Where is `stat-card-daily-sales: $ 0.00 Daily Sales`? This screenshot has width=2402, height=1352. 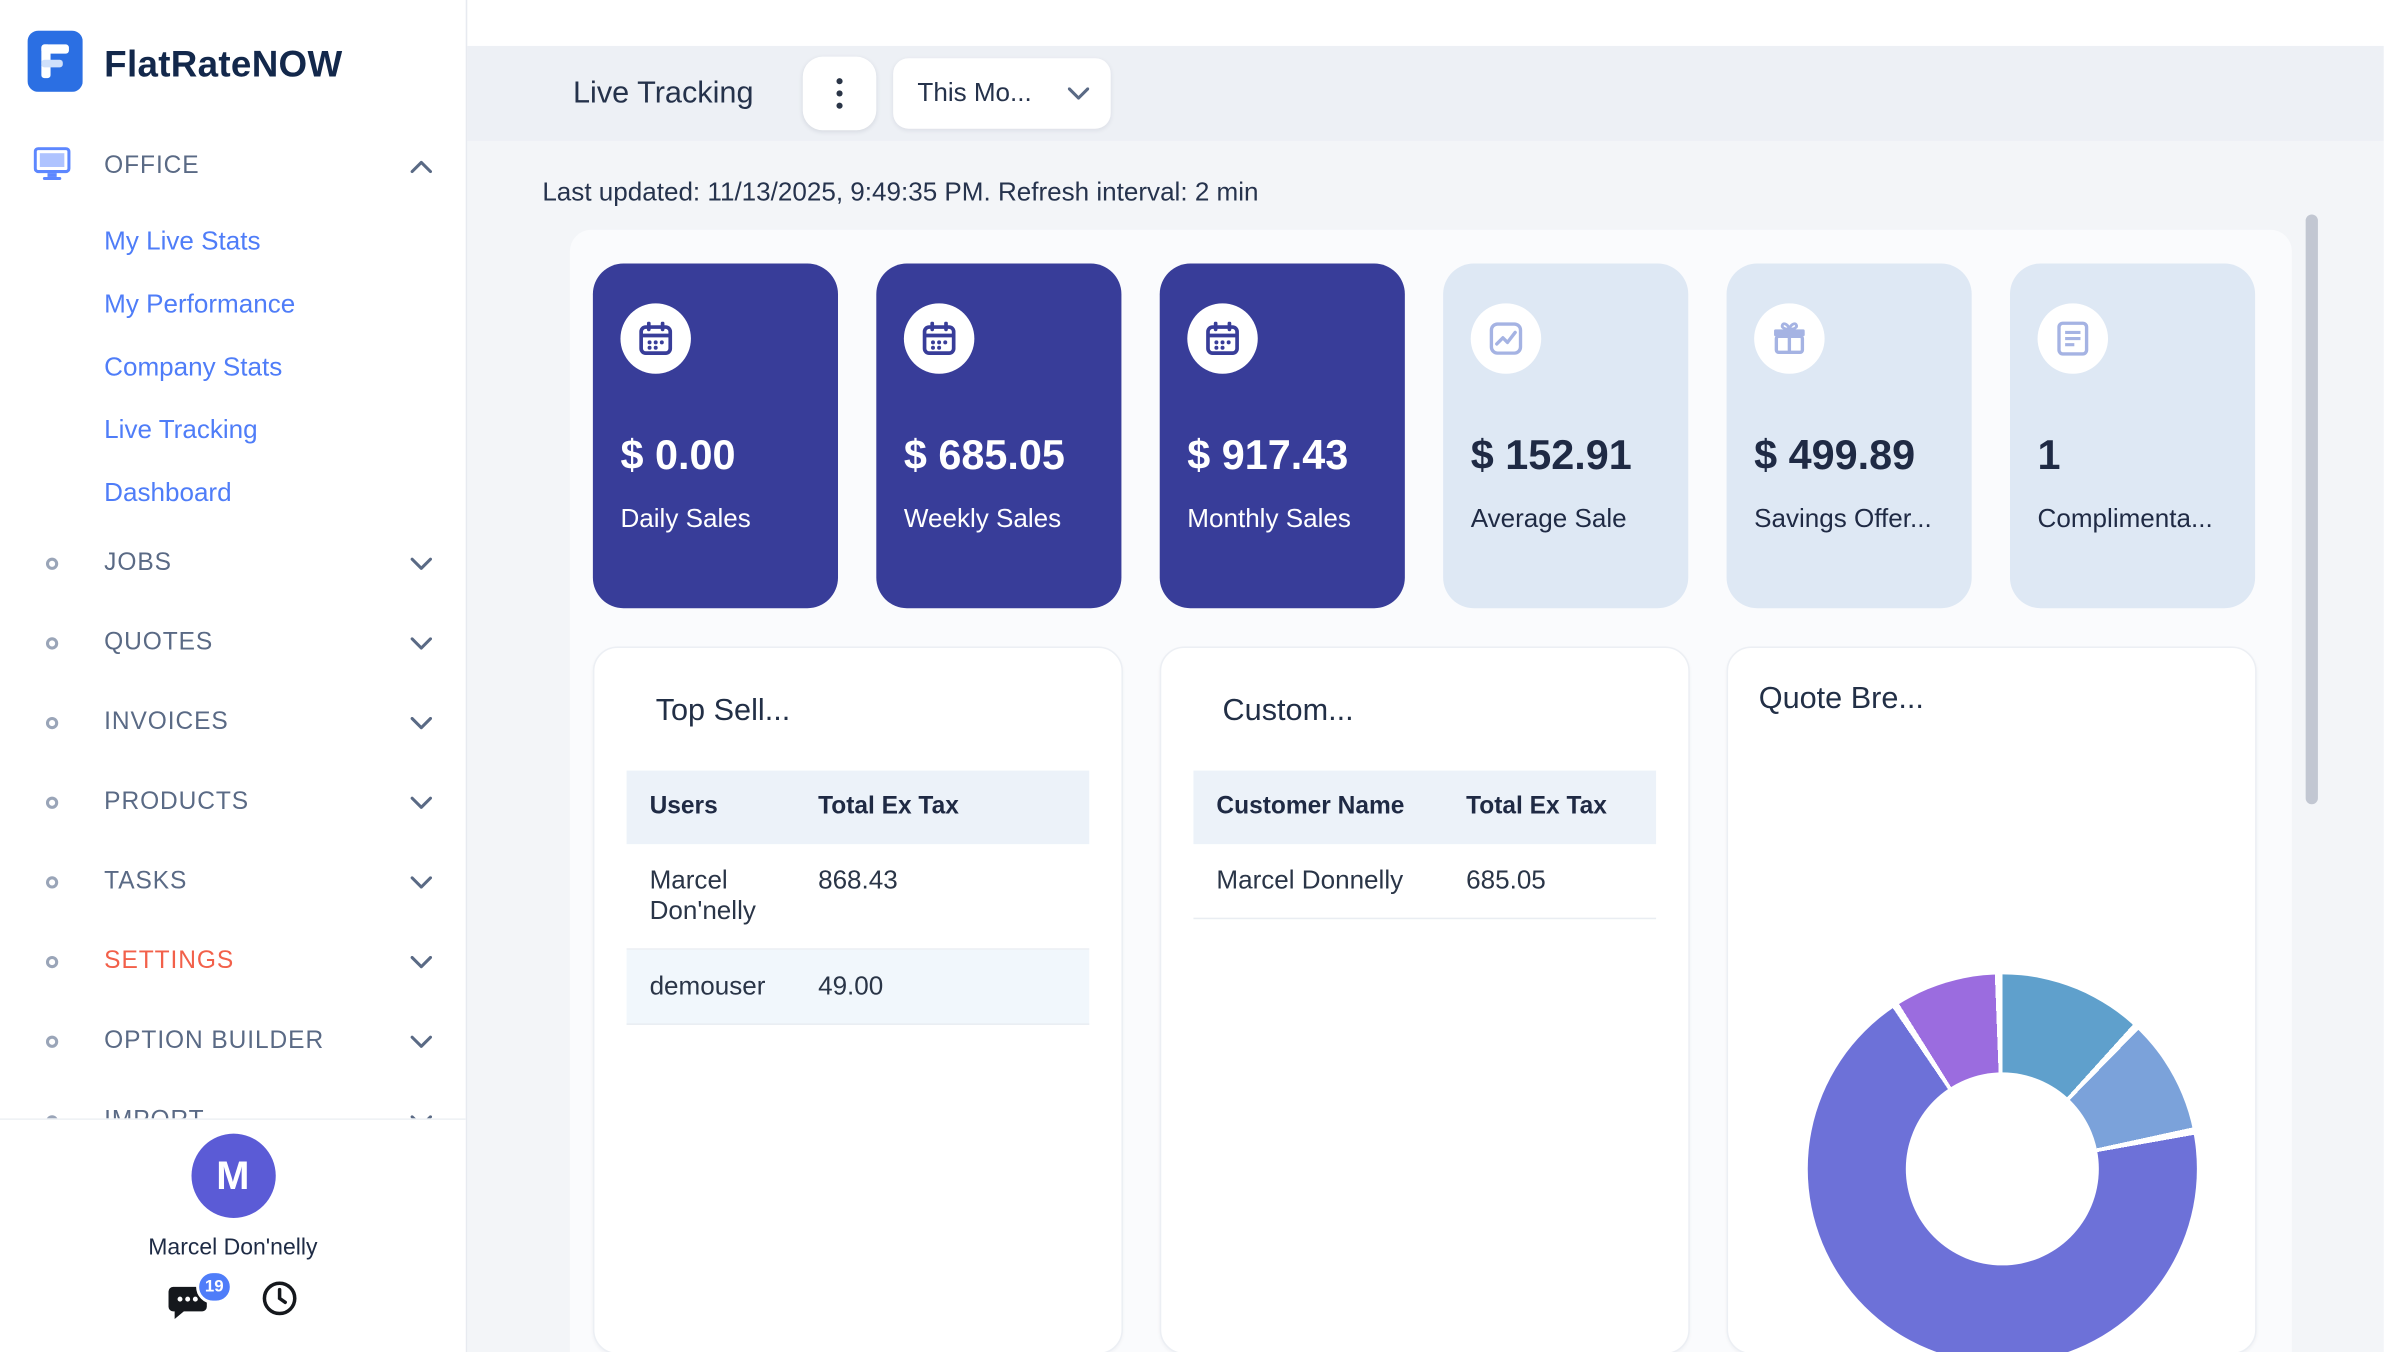 stat-card-daily-sales: $ 0.00 Daily Sales is located at coordinates (715, 436).